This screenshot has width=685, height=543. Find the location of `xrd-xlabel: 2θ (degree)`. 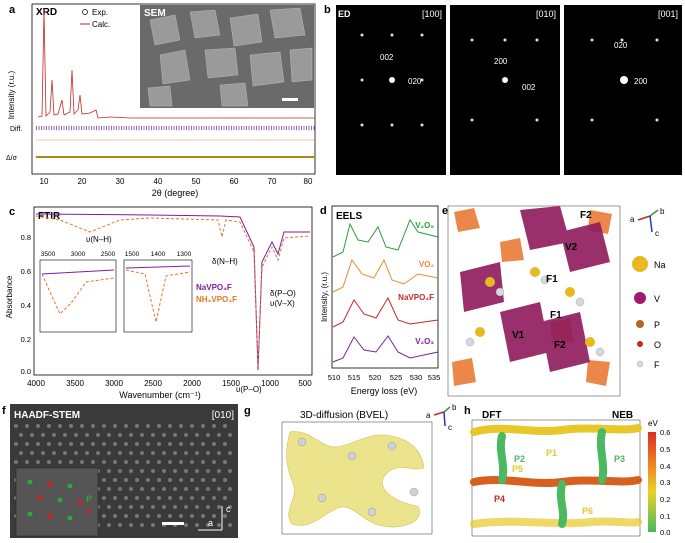

xrd-xlabel: 2θ (degree) is located at coordinates (175, 193).